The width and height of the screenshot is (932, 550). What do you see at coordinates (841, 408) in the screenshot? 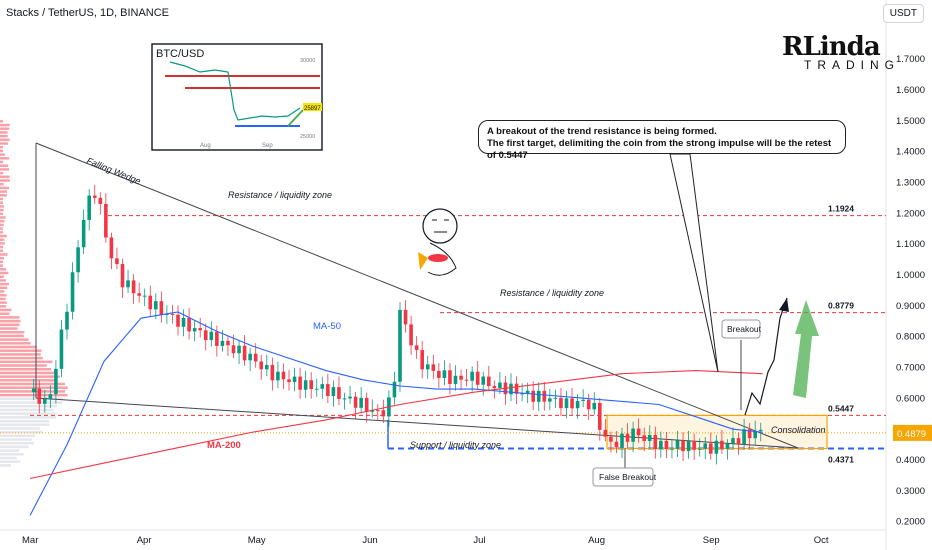
I see `level-label: 0.5447` at bounding box center [841, 408].